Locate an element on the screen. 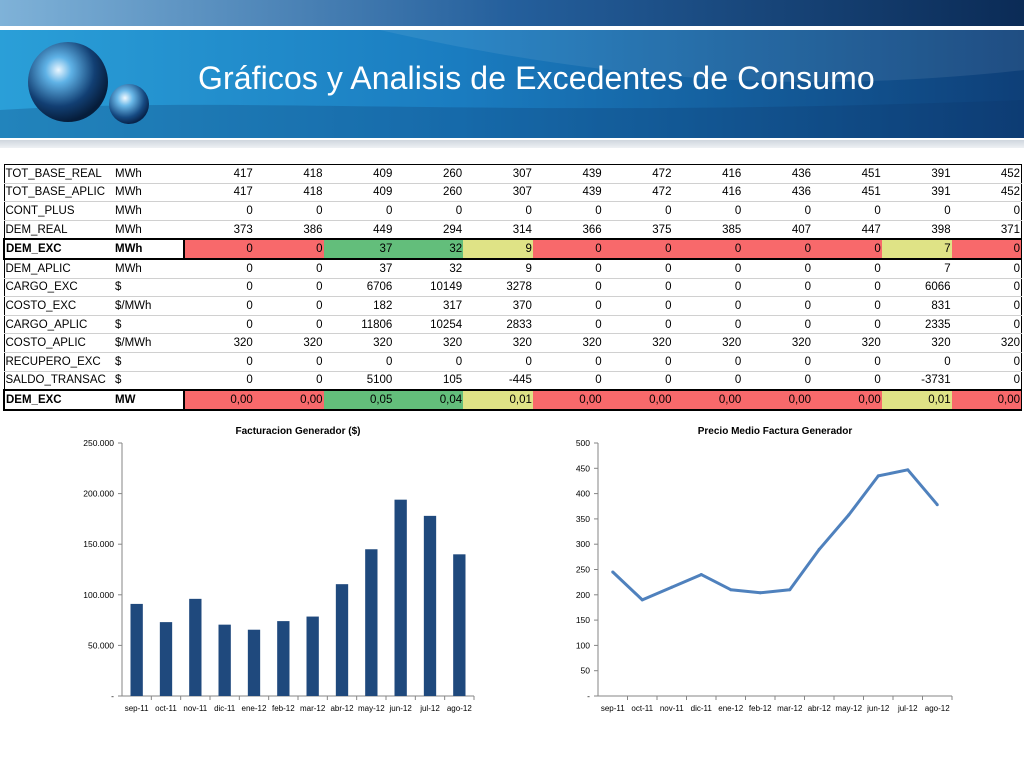 This screenshot has width=1024, height=768. table-cell: 37 is located at coordinates (358, 268).